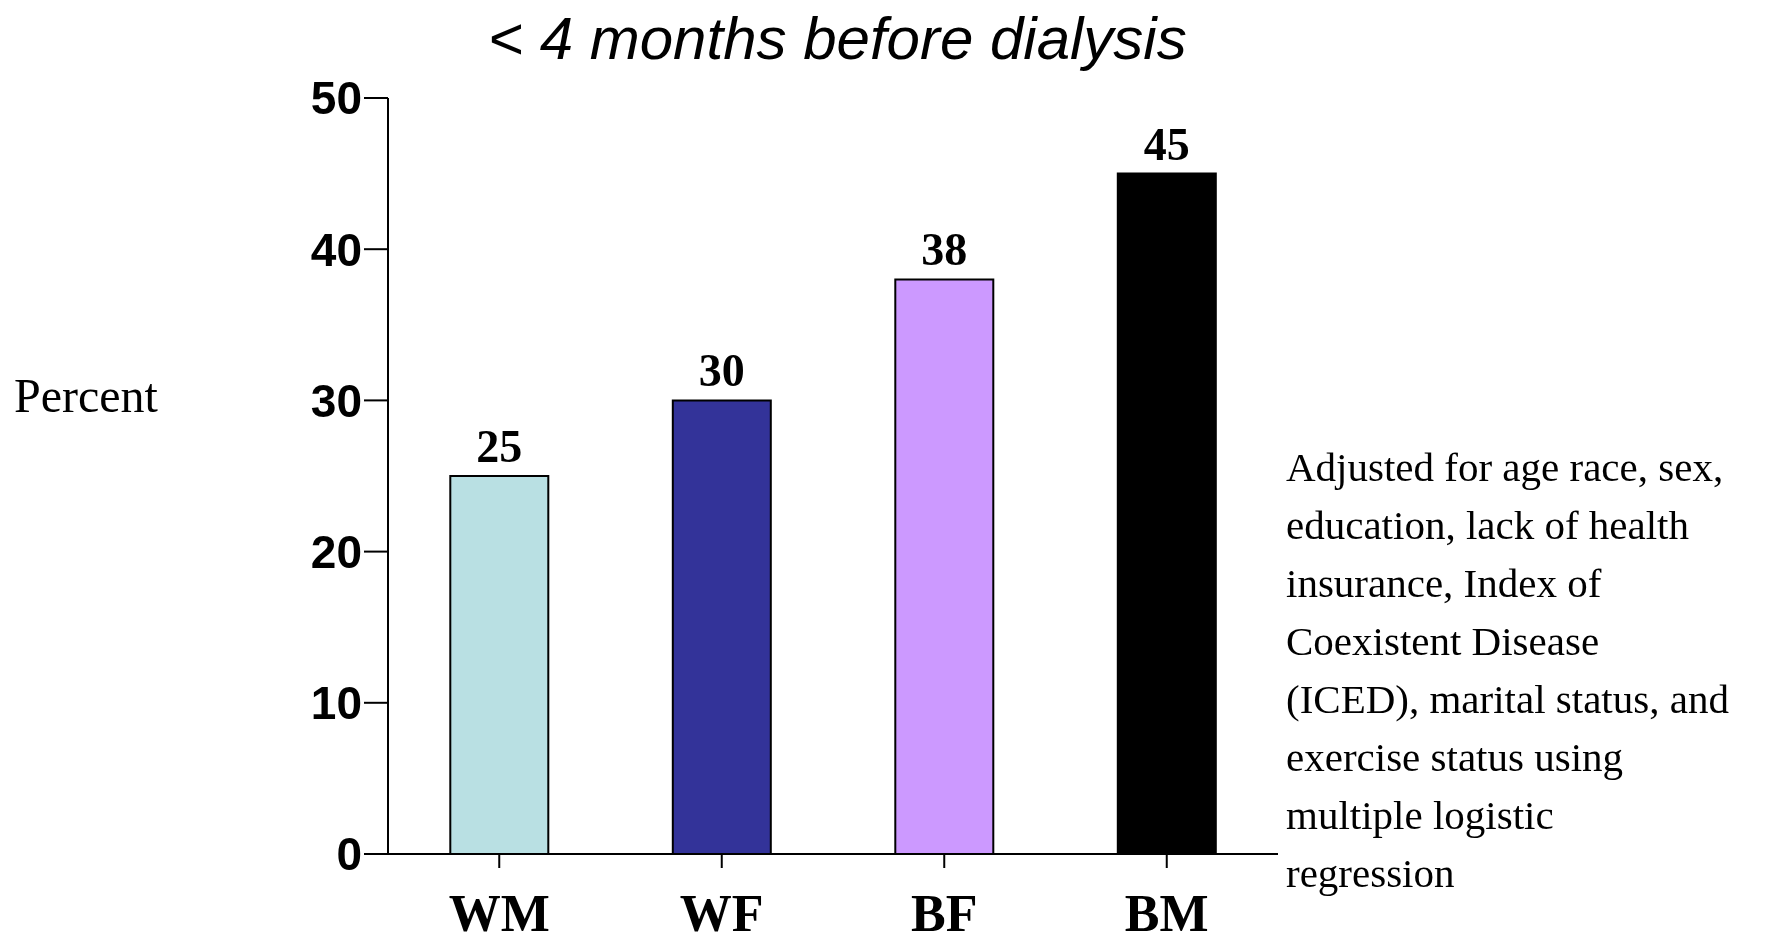 This screenshot has width=1772, height=947. I want to click on data-label: 25, so click(499, 446).